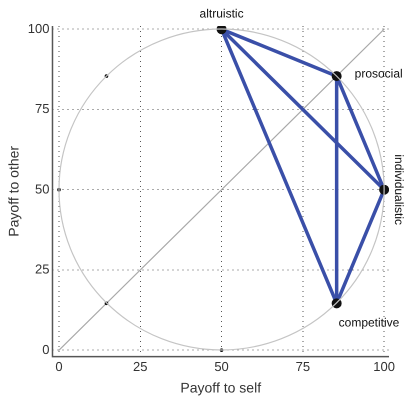  I want to click on x-tick-label: 0, so click(59, 366).